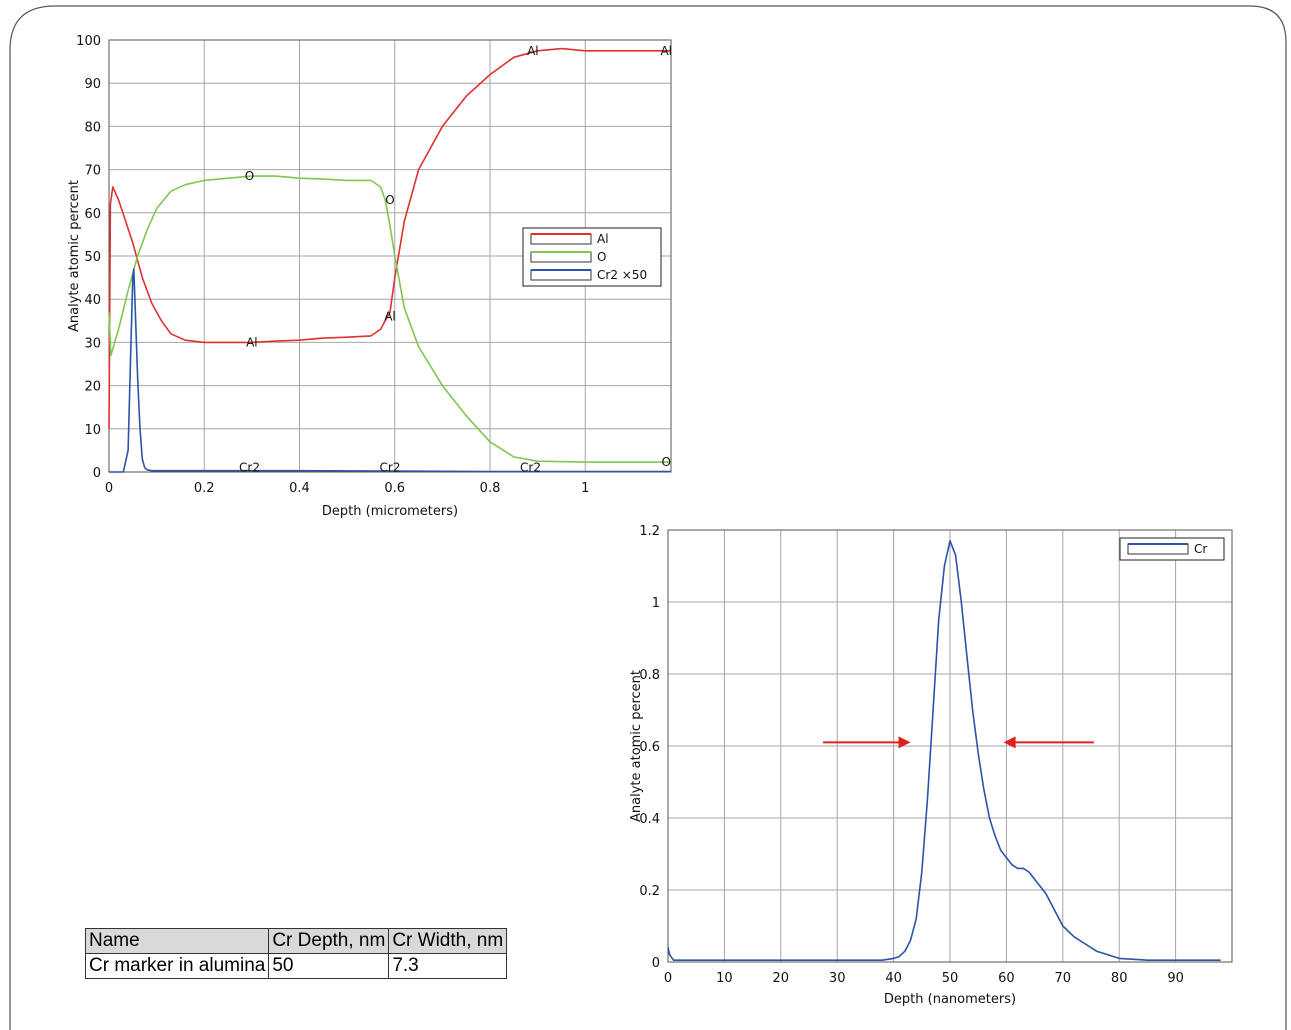  What do you see at coordinates (622, 275) in the screenshot?
I see `legend-label: Cr2 ×50` at bounding box center [622, 275].